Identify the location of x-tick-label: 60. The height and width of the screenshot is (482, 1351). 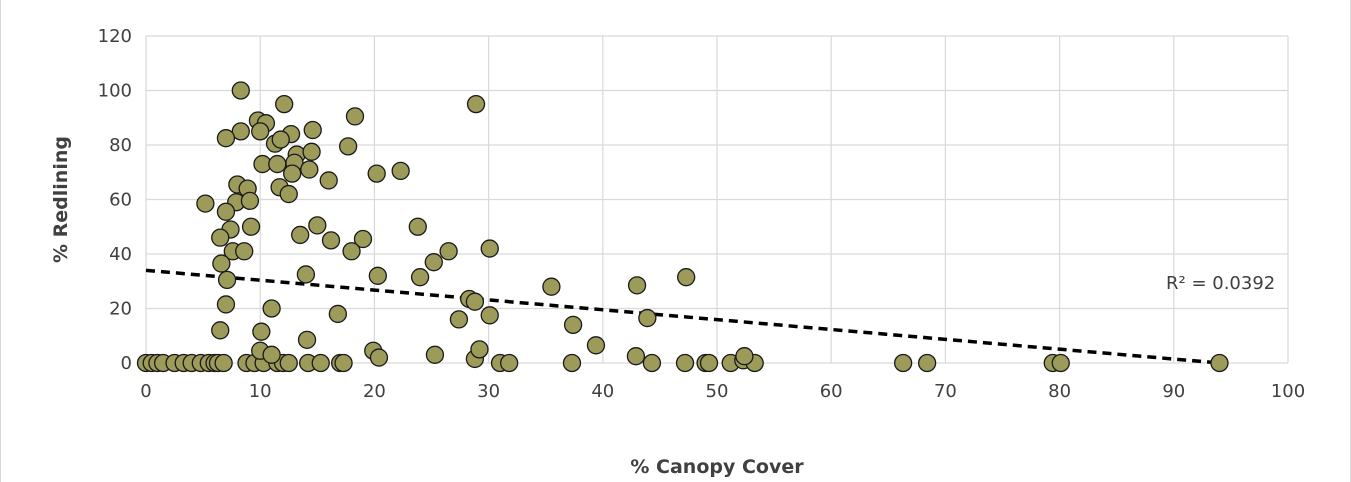
(831, 391).